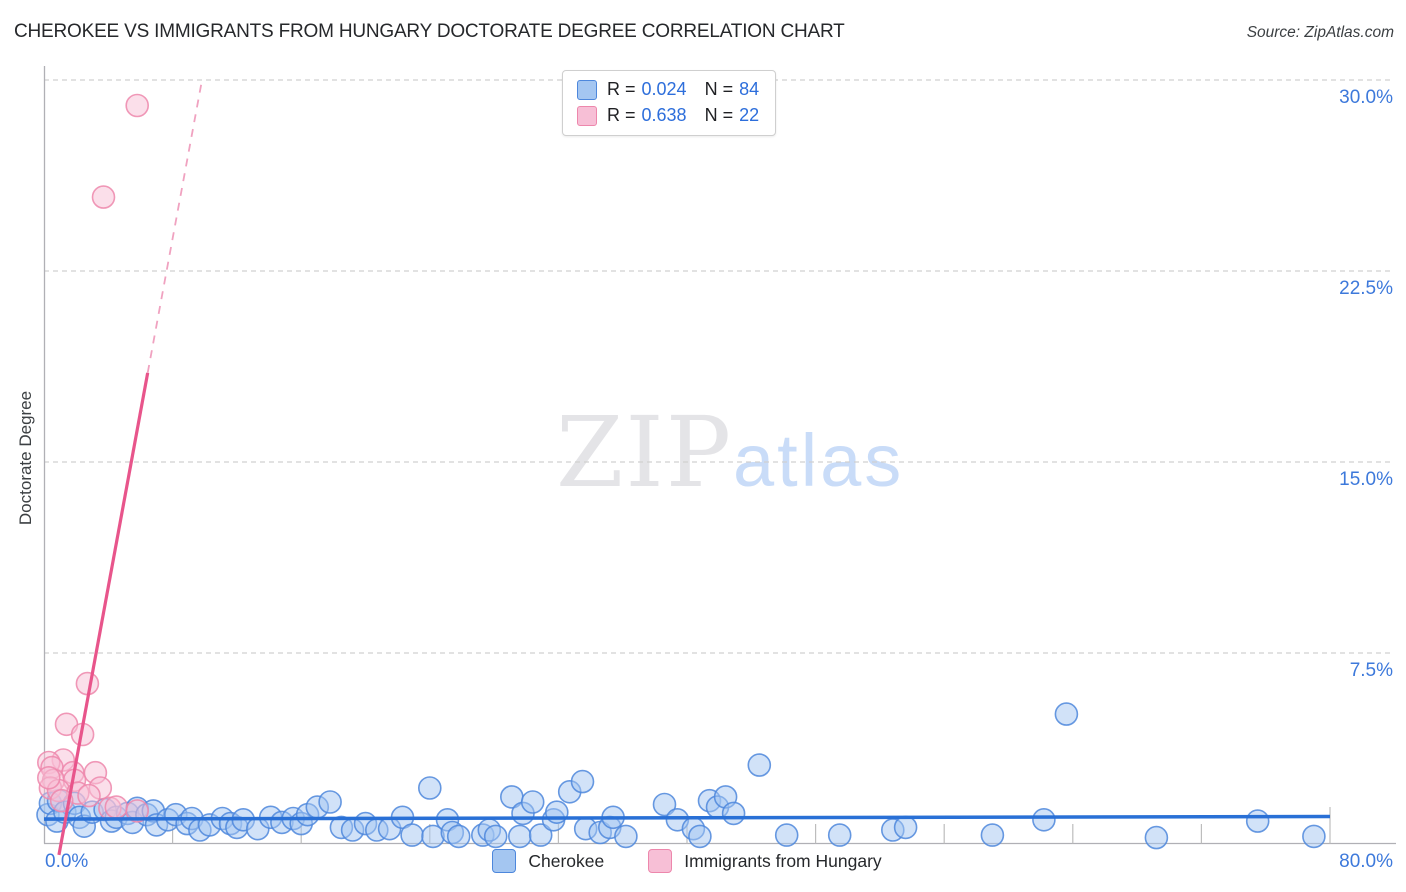 The height and width of the screenshot is (892, 1406). I want to click on hungary-trend-line-dashed, so click(174, 226).